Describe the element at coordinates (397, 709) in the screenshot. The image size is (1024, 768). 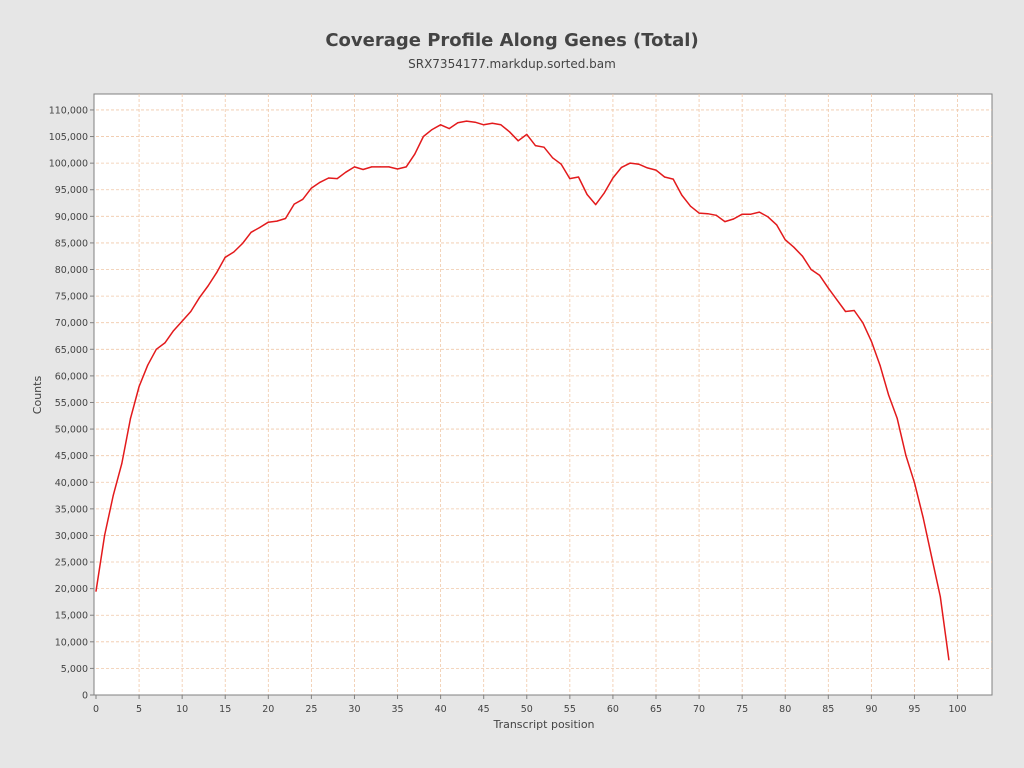
I see `x-tick-label: 35` at that location.